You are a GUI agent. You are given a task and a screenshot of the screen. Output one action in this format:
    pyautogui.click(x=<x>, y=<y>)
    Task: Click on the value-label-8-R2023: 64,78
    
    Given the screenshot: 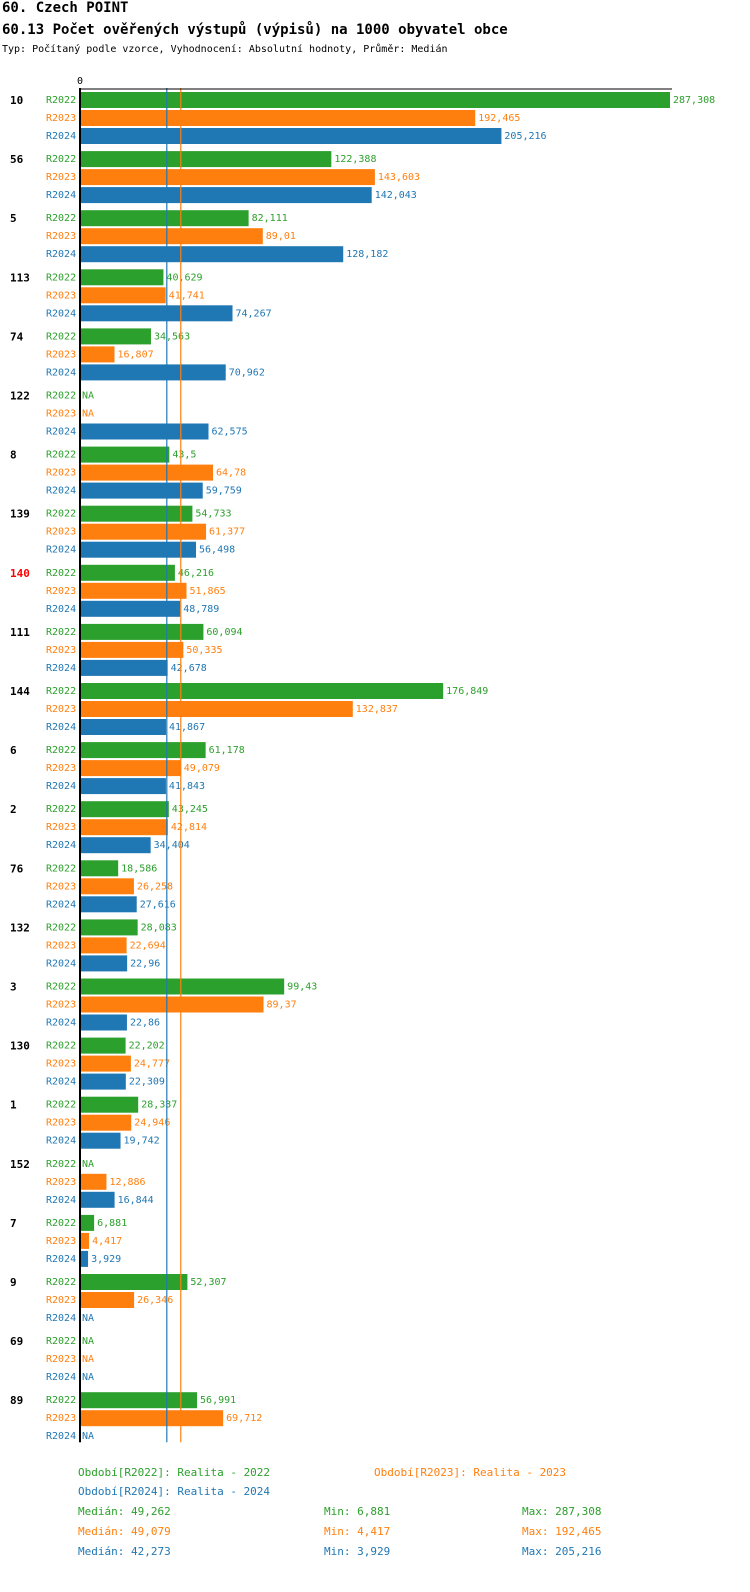 What is the action you would take?
    pyautogui.click(x=231, y=473)
    